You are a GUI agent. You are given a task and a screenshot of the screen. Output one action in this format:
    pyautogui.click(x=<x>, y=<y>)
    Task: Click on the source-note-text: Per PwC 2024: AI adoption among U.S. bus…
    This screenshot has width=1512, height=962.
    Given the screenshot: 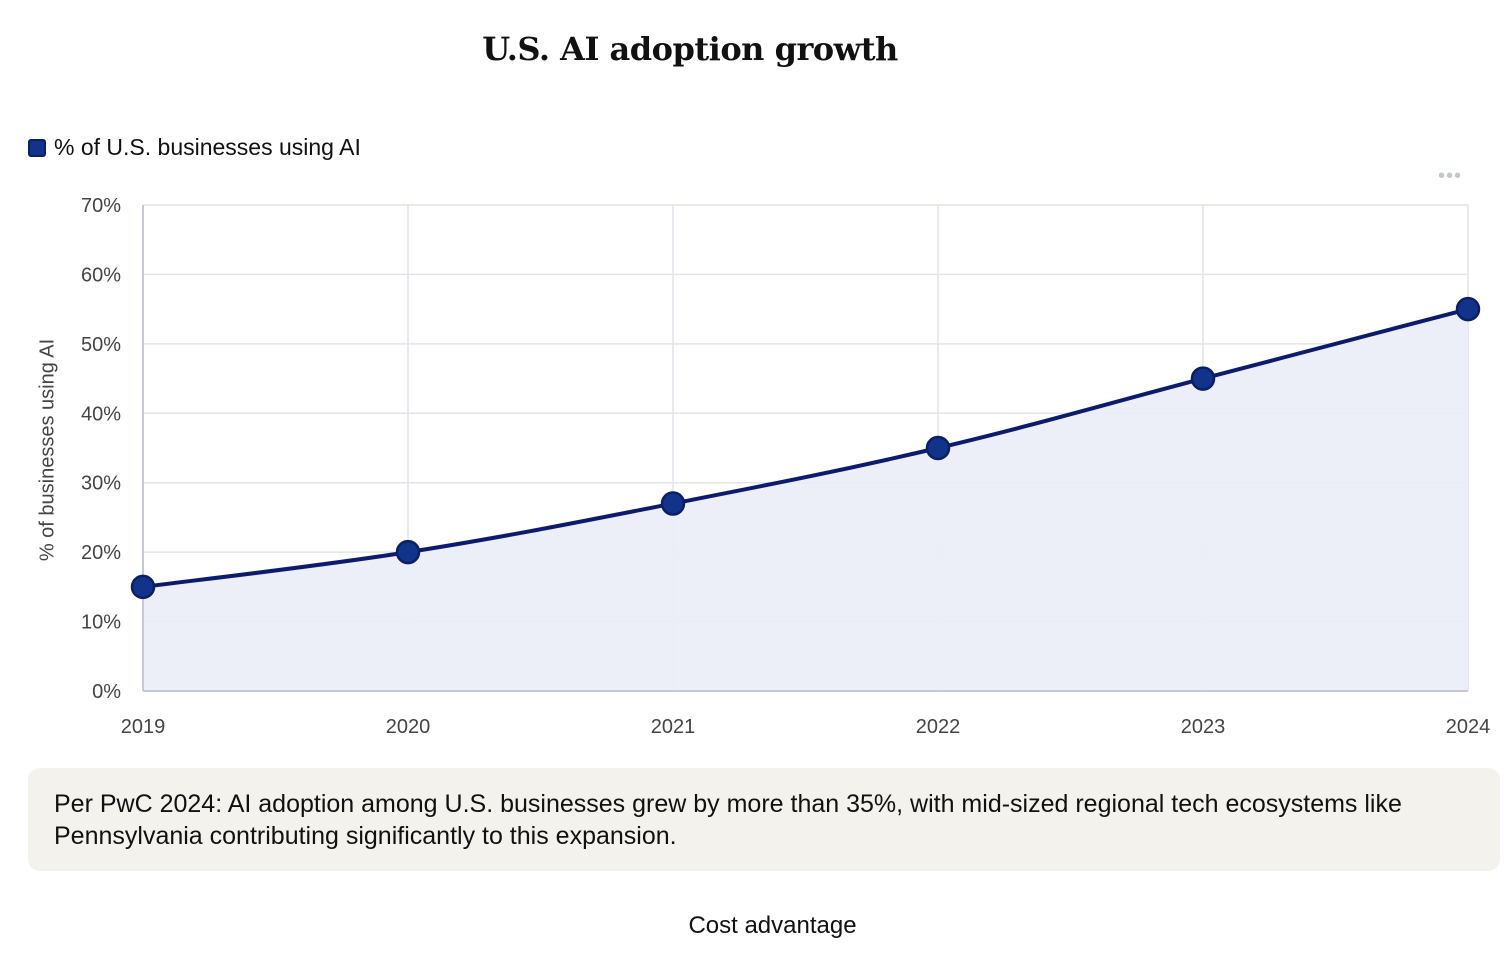 What is the action you would take?
    pyautogui.click(x=728, y=820)
    